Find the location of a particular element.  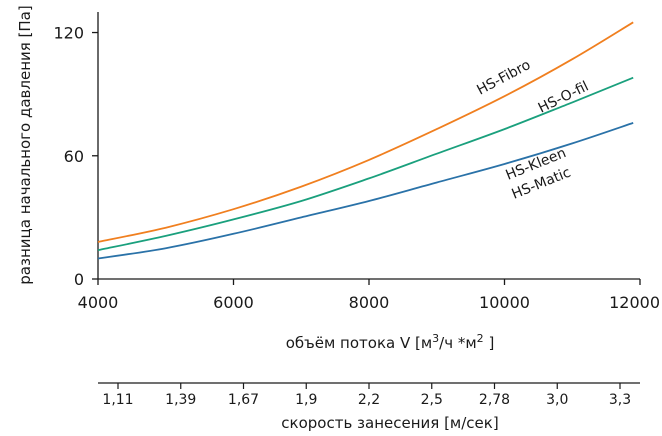

secondary-x-tick-label: 1,67 is located at coordinates (243, 400).